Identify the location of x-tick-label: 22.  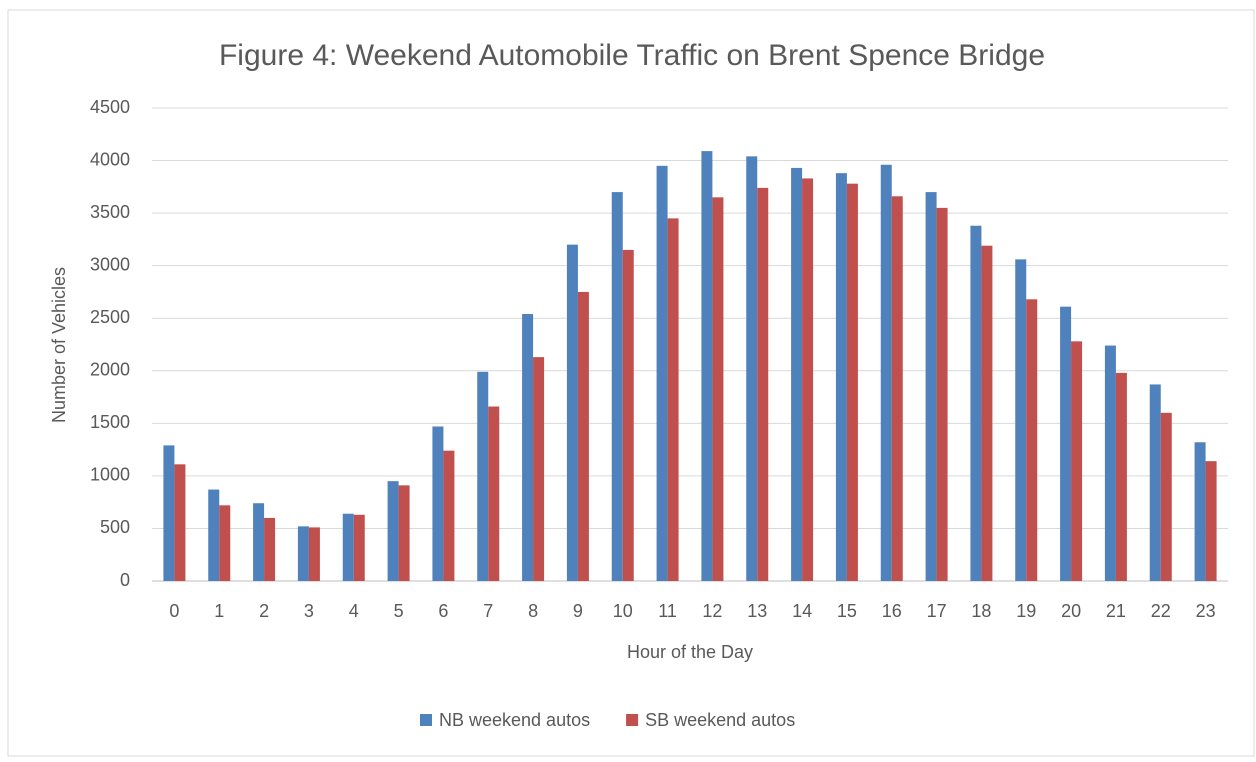
(1161, 611).